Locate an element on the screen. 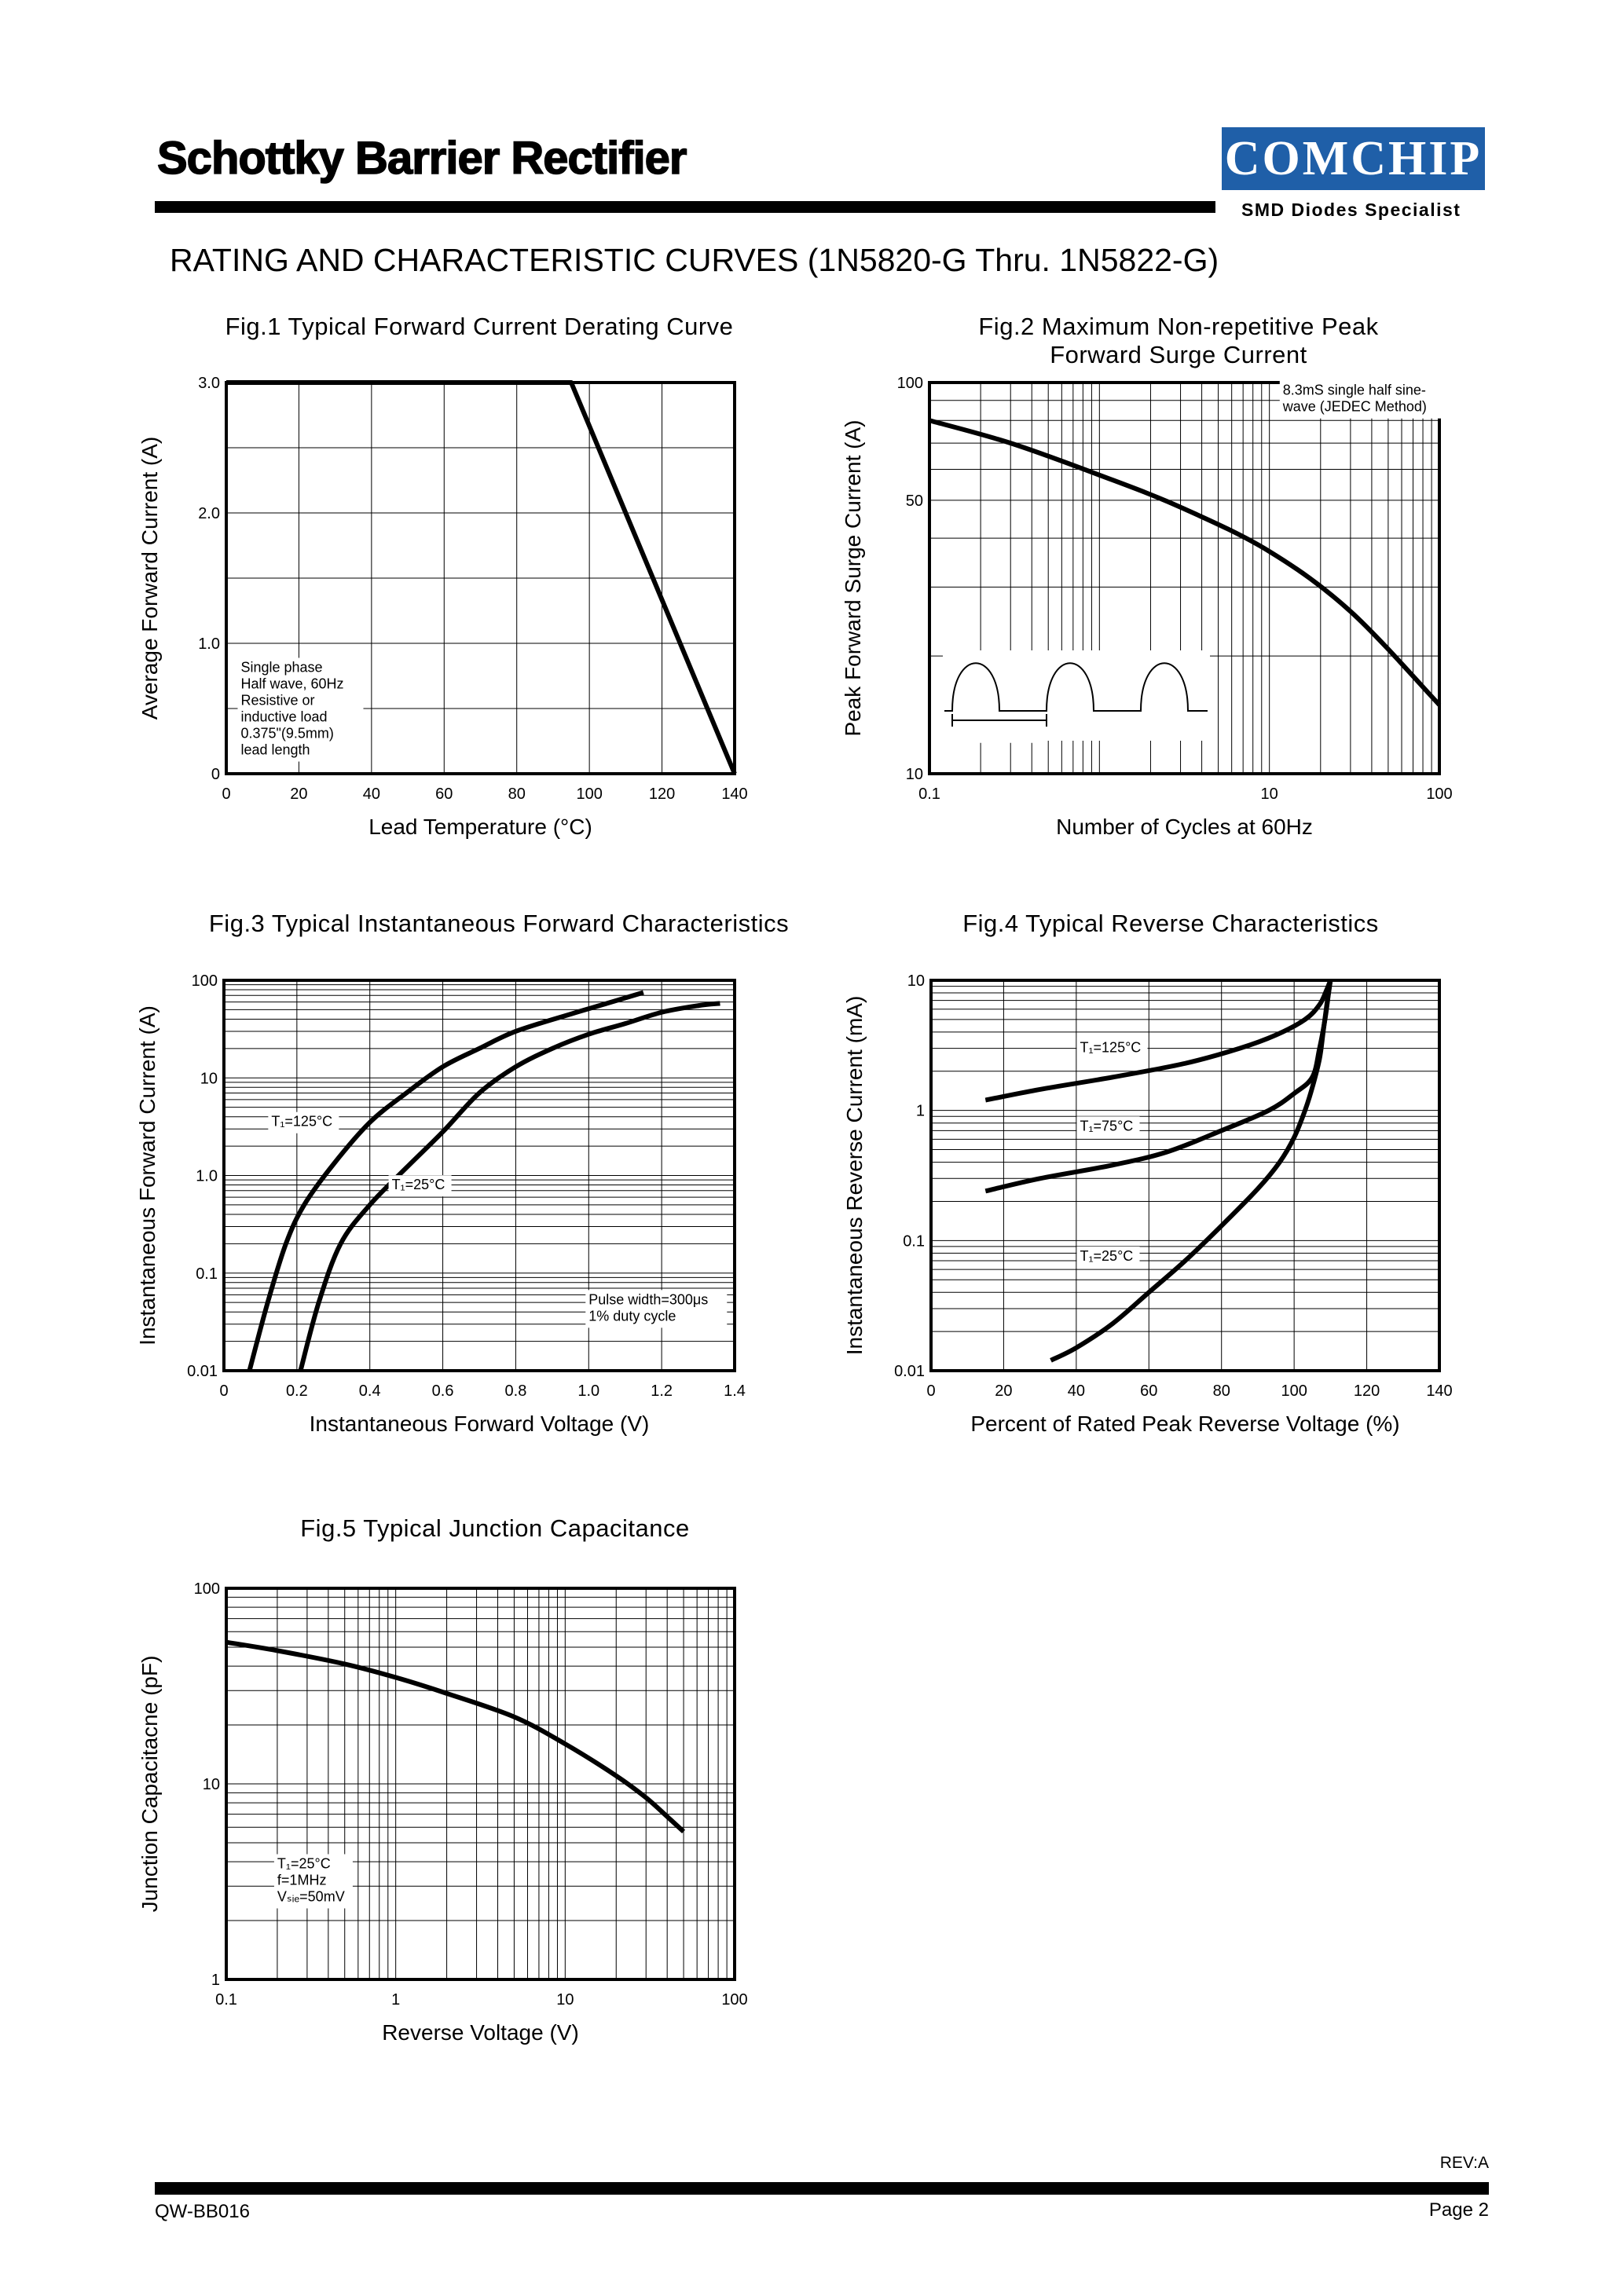 The image size is (1624, 2296). fig4-xtick-label: 40 is located at coordinates (1076, 1391).